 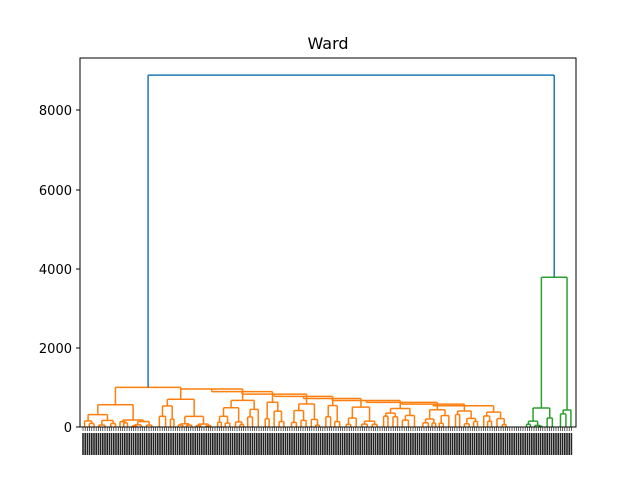 I want to click on y-axis: 0 2000 4000 6000 8000, so click(x=59, y=270).